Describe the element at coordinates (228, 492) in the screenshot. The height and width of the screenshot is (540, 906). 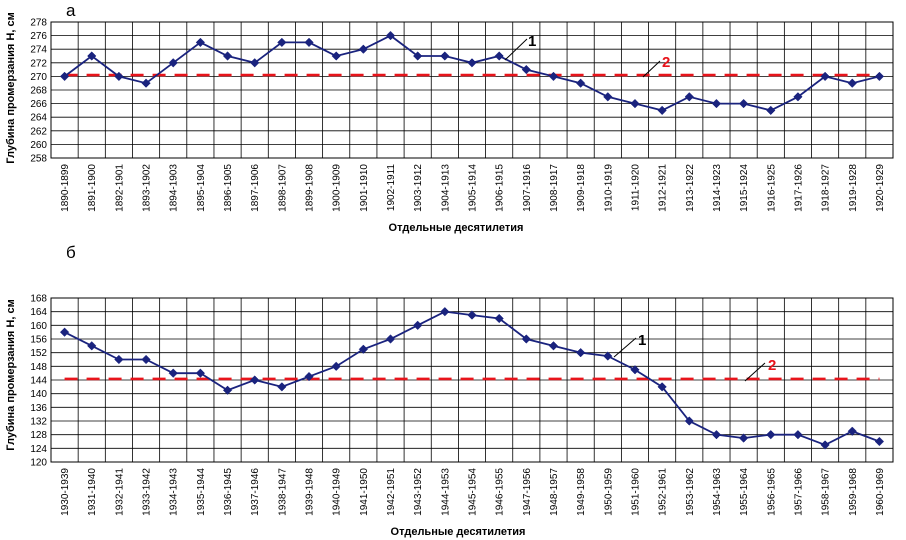
I see `x-tick-label: 1936-1945` at that location.